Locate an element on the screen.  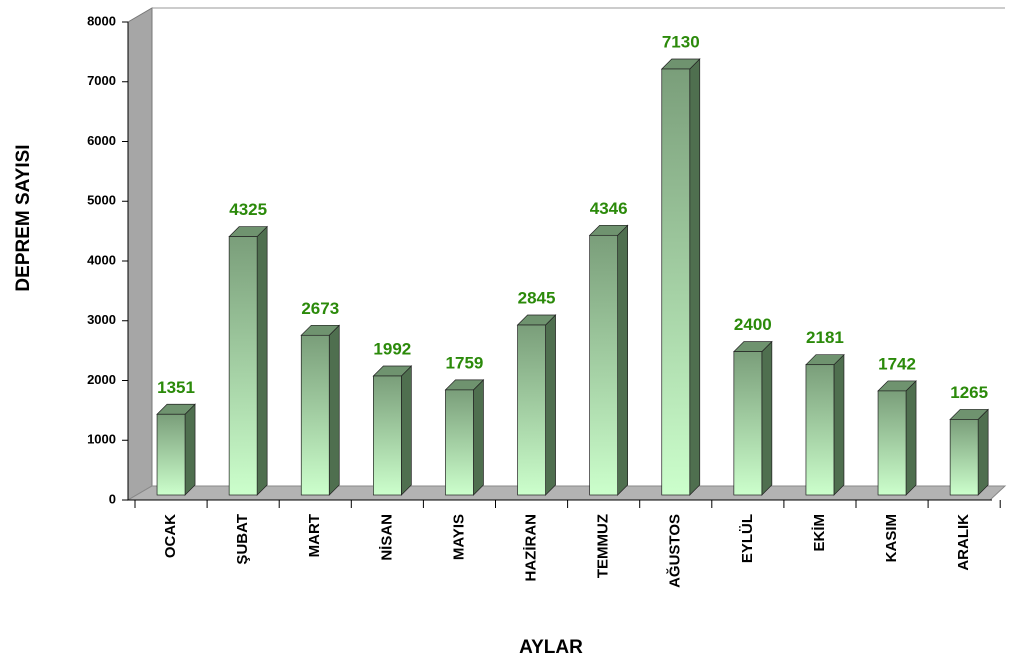
value-label: 2673 is located at coordinates (320, 308).